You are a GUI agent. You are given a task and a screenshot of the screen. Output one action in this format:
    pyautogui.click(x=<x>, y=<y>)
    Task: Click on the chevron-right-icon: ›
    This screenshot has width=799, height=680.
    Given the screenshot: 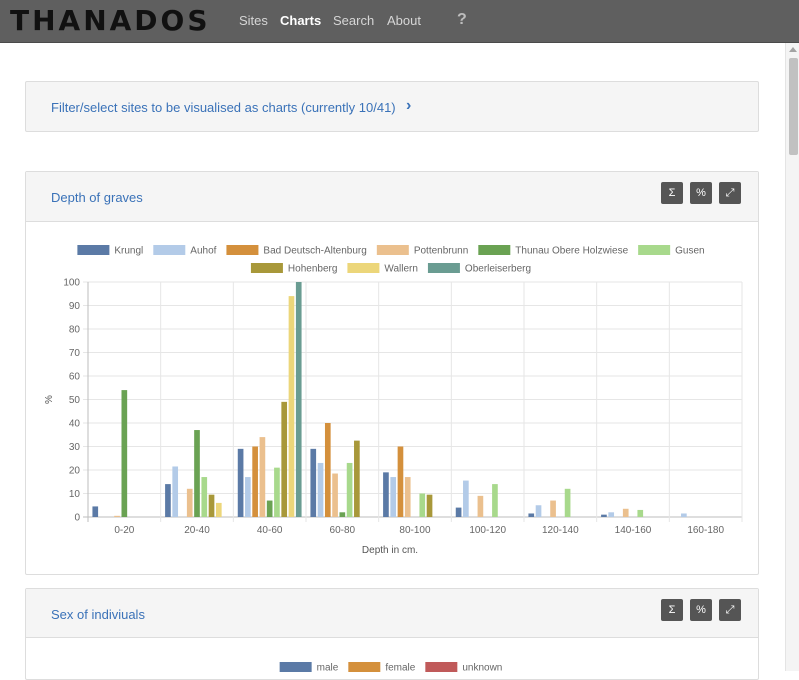 What is the action you would take?
    pyautogui.click(x=409, y=105)
    